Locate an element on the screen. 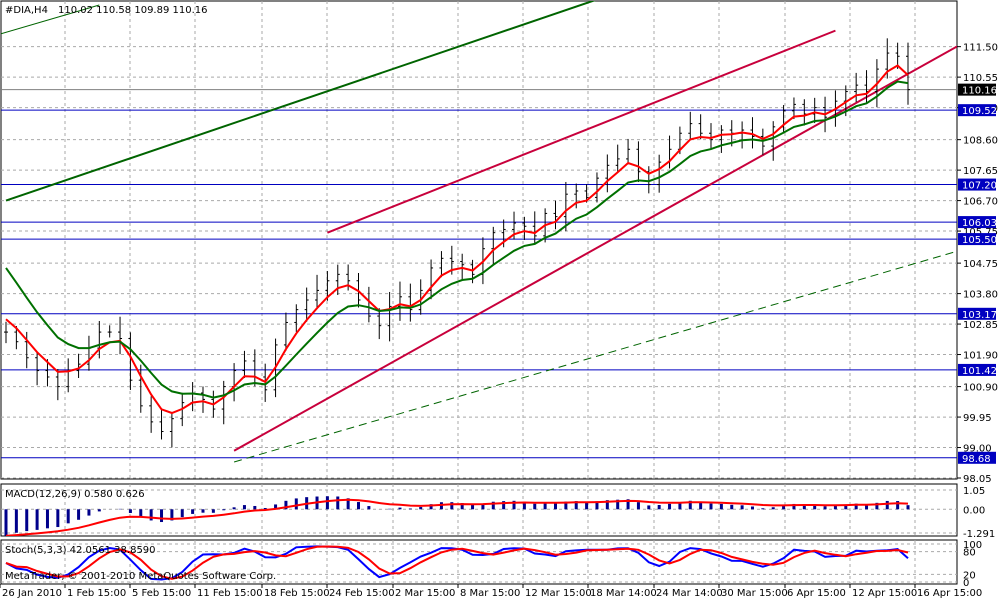  stoch-plot-layer is located at coordinates (457, 563).